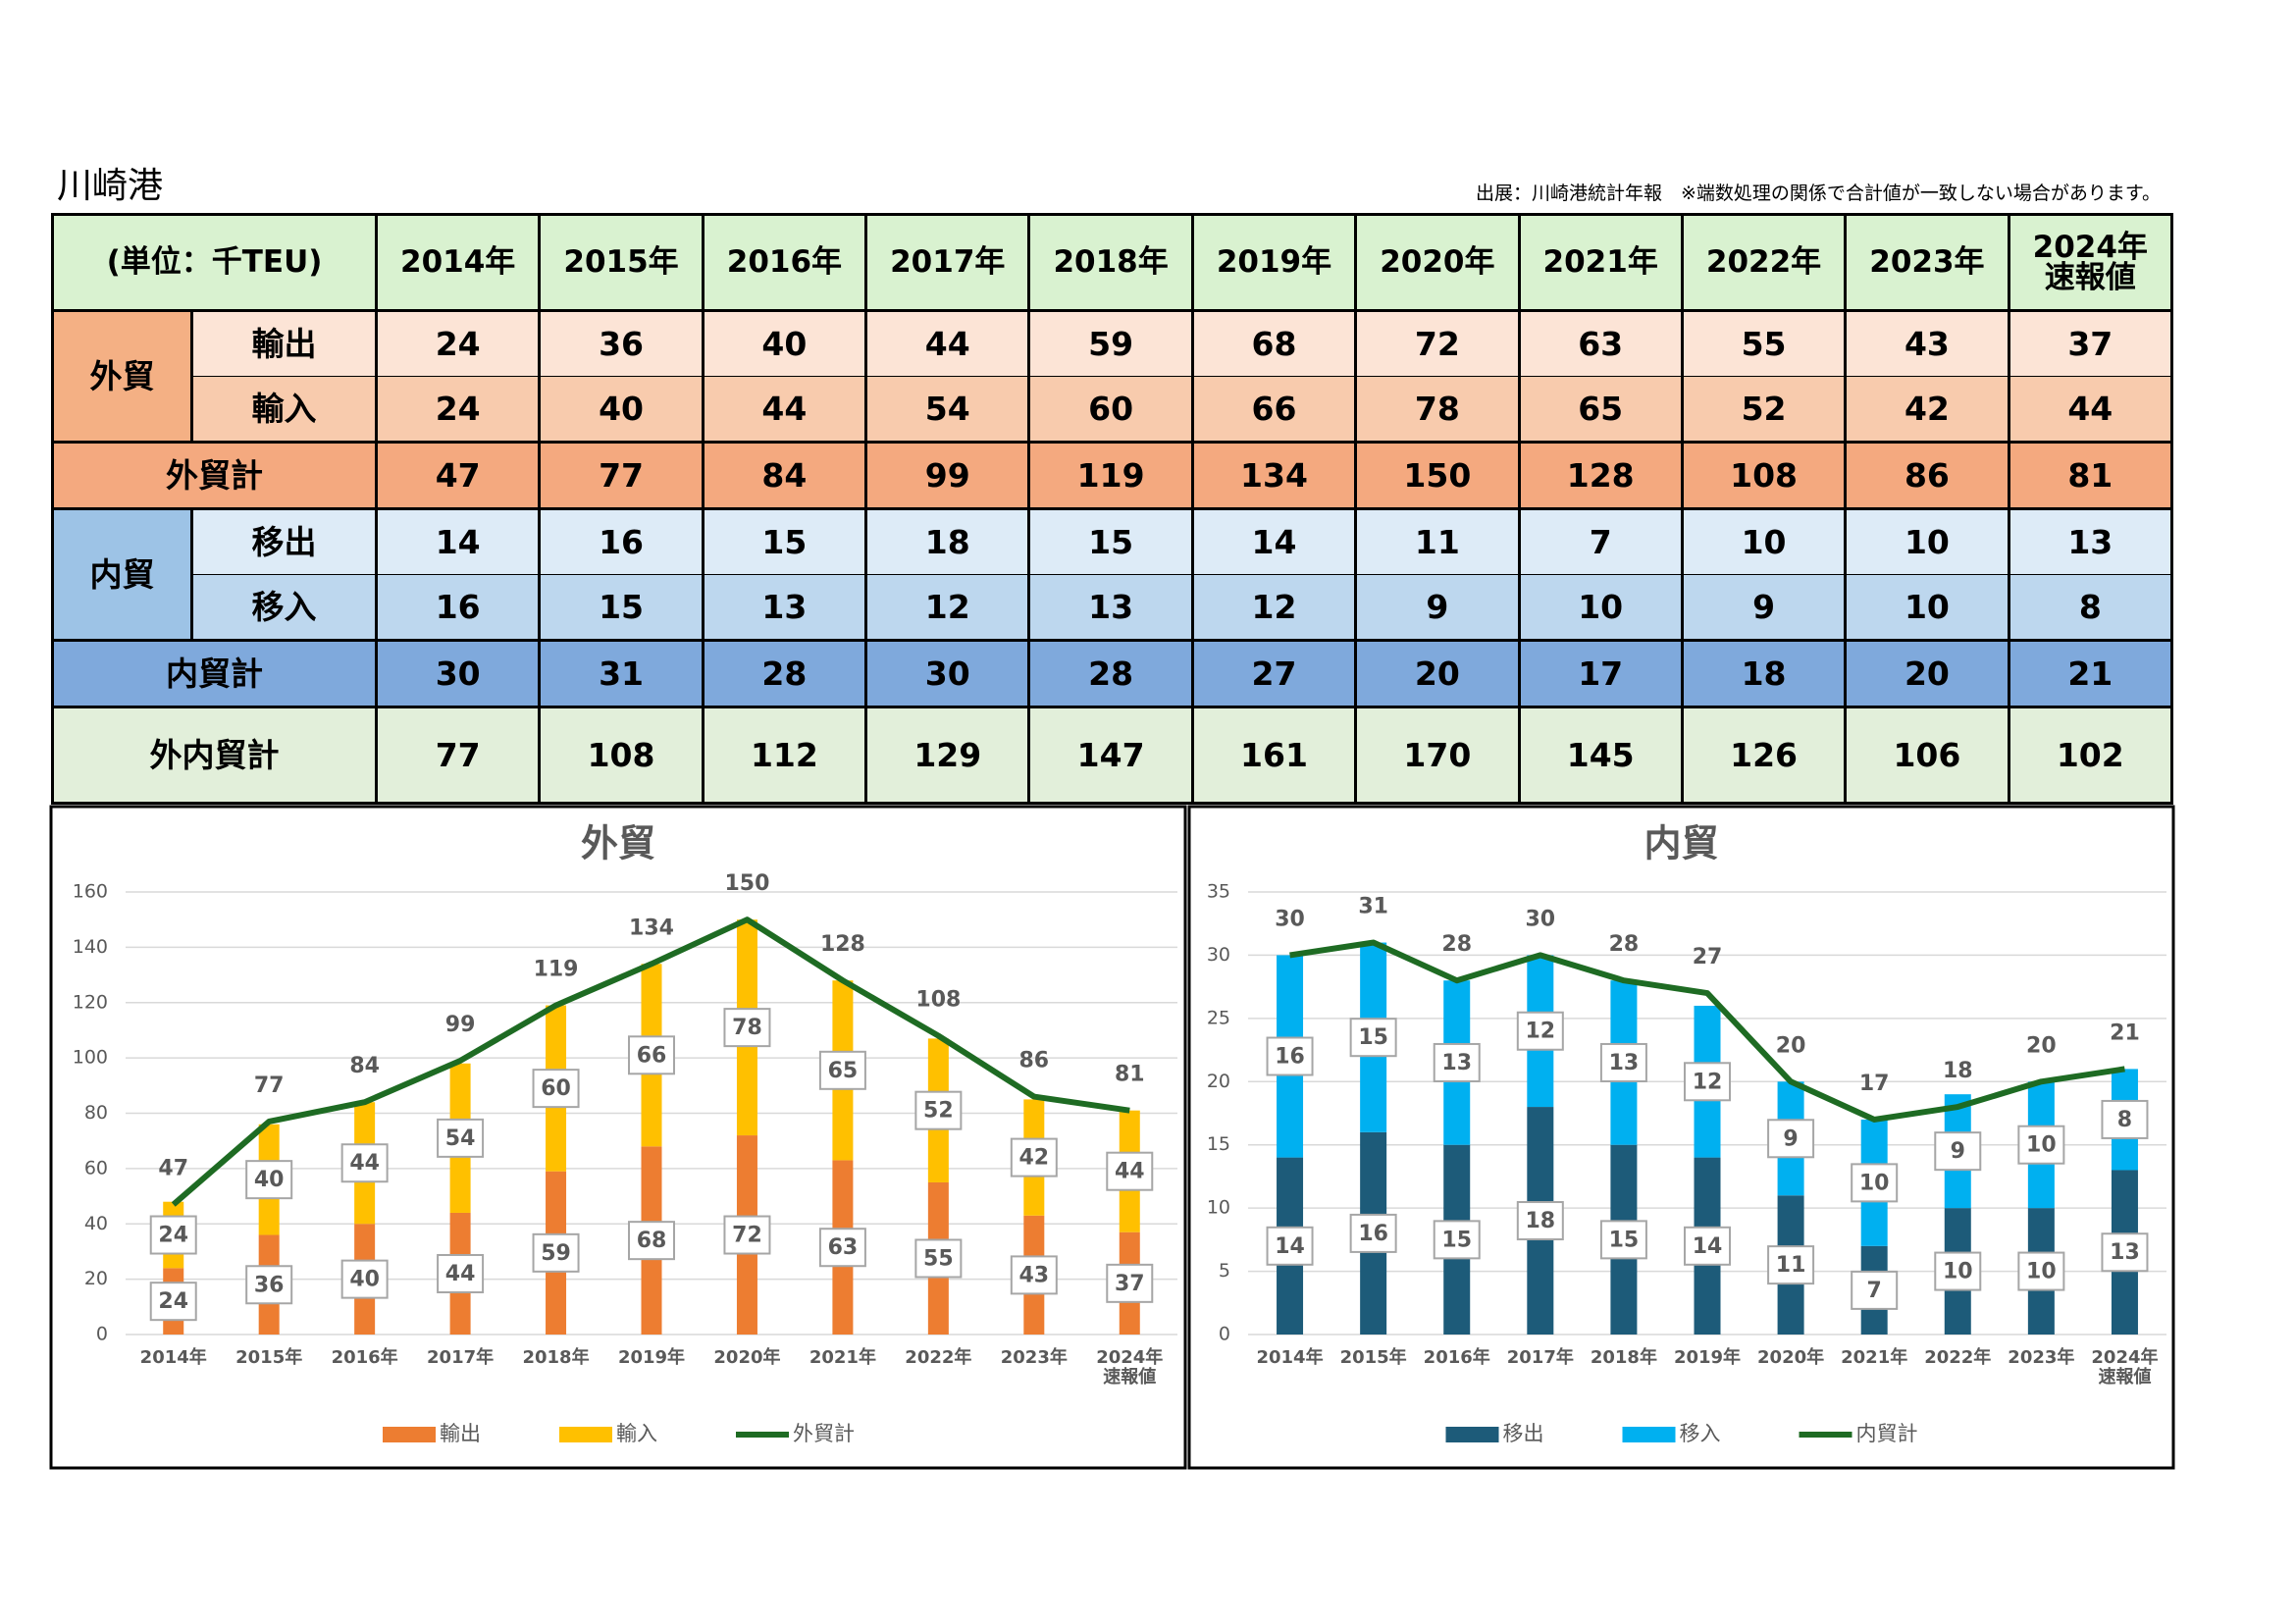  I want to click on bar-label: 16, so click(1290, 1057).